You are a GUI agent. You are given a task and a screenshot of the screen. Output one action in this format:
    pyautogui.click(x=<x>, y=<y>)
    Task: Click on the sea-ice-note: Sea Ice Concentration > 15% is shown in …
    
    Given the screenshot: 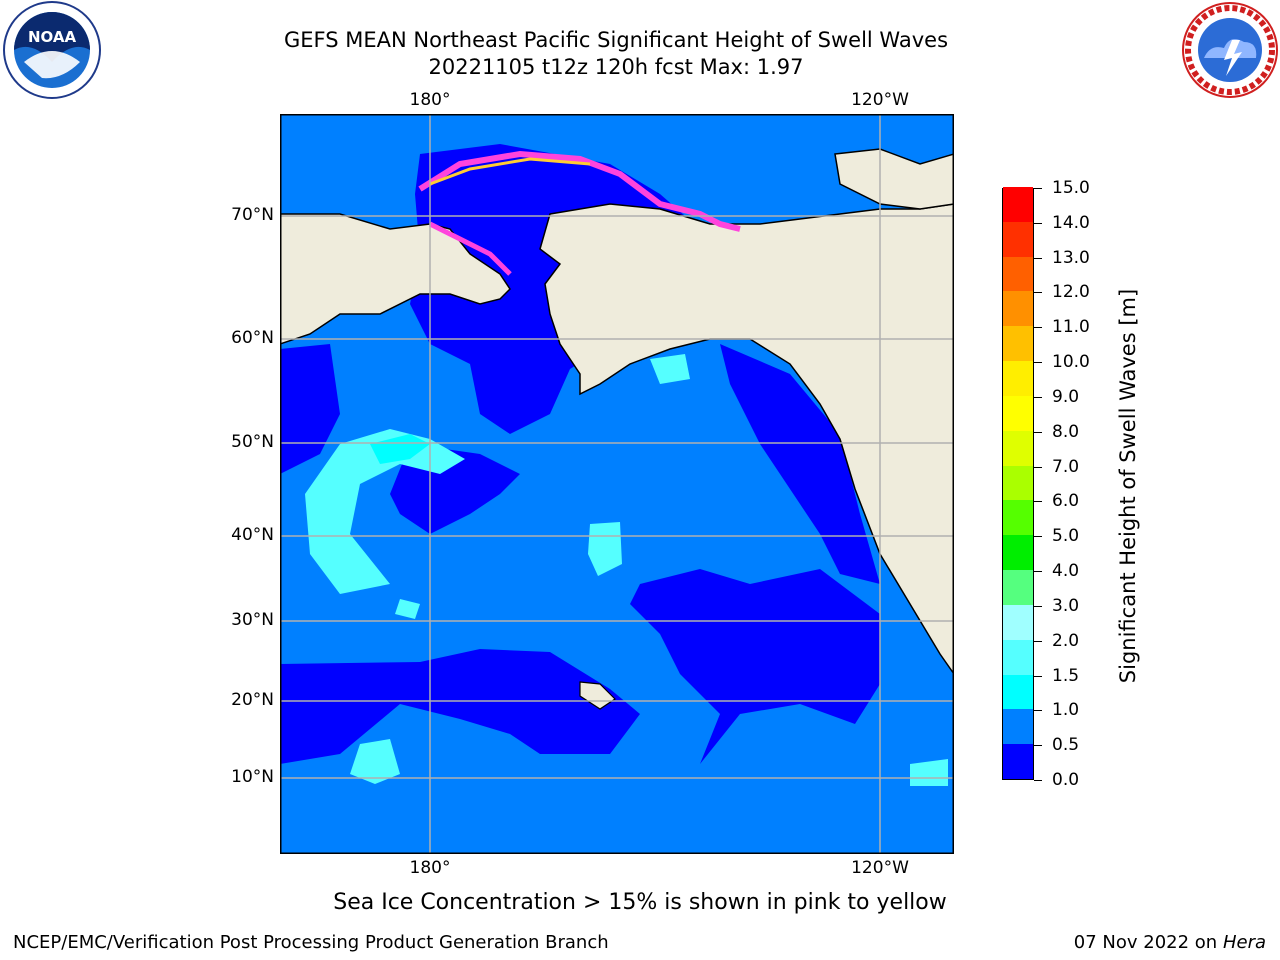 What is the action you would take?
    pyautogui.click(x=640, y=902)
    